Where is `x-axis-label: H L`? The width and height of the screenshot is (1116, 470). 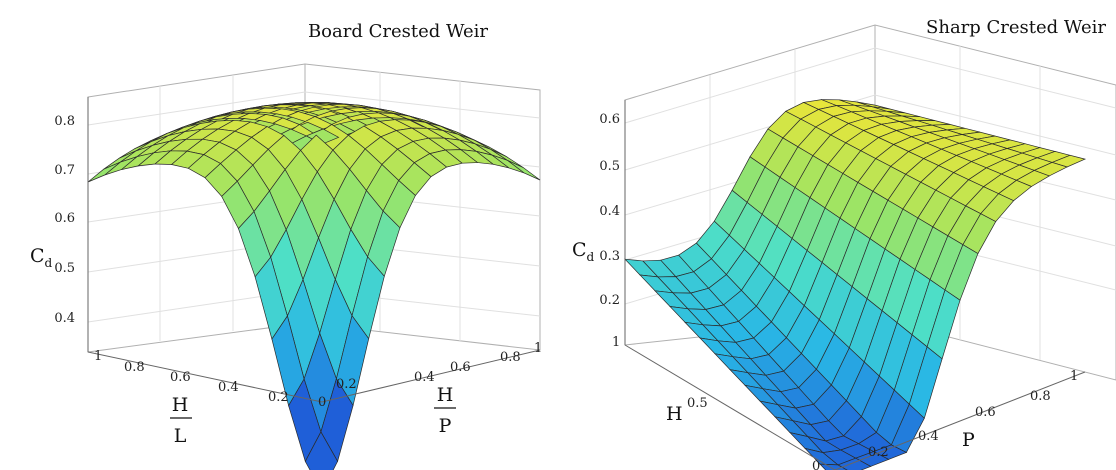
x-axis-label: H L is located at coordinates (181, 420).